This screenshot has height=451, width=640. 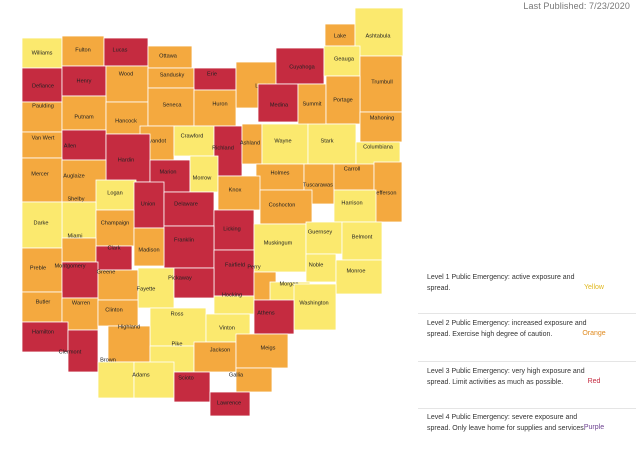 I want to click on county-label: Marion, so click(x=167, y=172).